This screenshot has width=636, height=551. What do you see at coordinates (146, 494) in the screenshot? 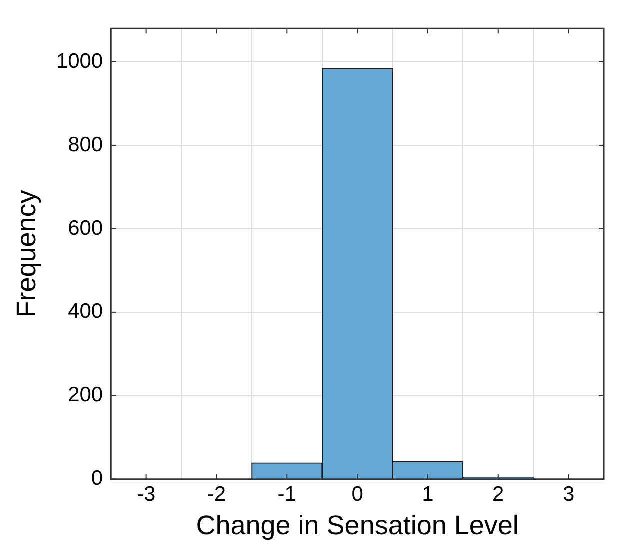
I see `x-tick-label: -3` at bounding box center [146, 494].